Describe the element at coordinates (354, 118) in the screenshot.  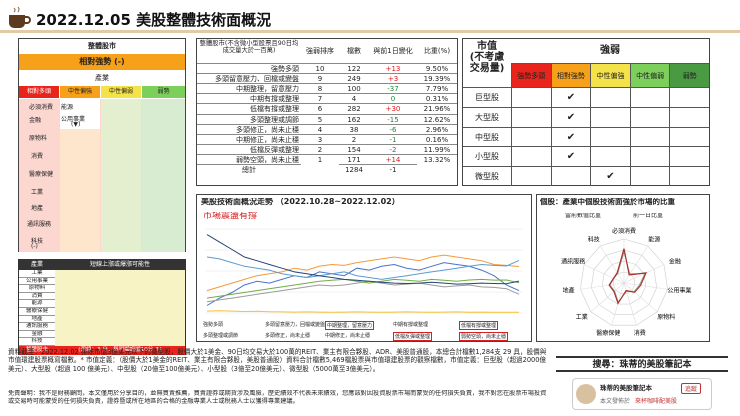
I see `stats-row-count: 162` at that location.